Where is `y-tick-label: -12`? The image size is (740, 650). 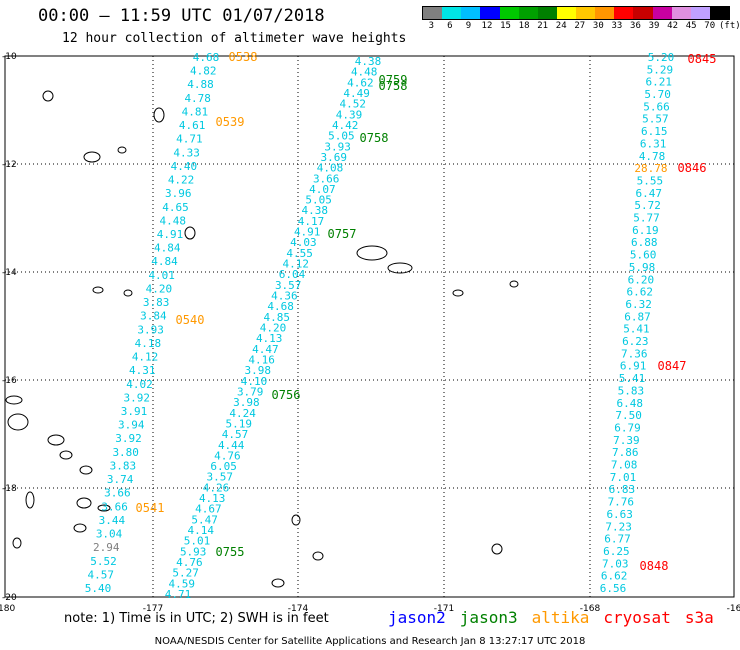 y-tick-label: -12 is located at coordinates (9, 165).